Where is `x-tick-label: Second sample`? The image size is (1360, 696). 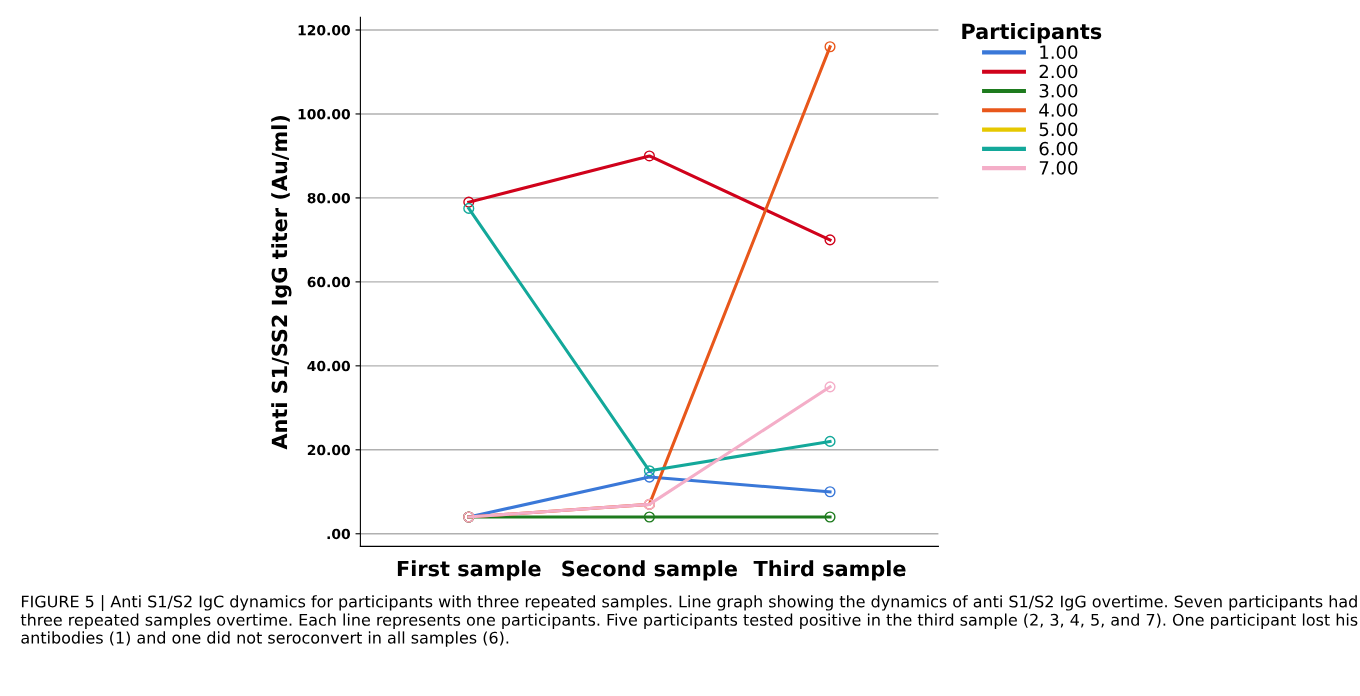
x-tick-label: Second sample is located at coordinates (649, 570).